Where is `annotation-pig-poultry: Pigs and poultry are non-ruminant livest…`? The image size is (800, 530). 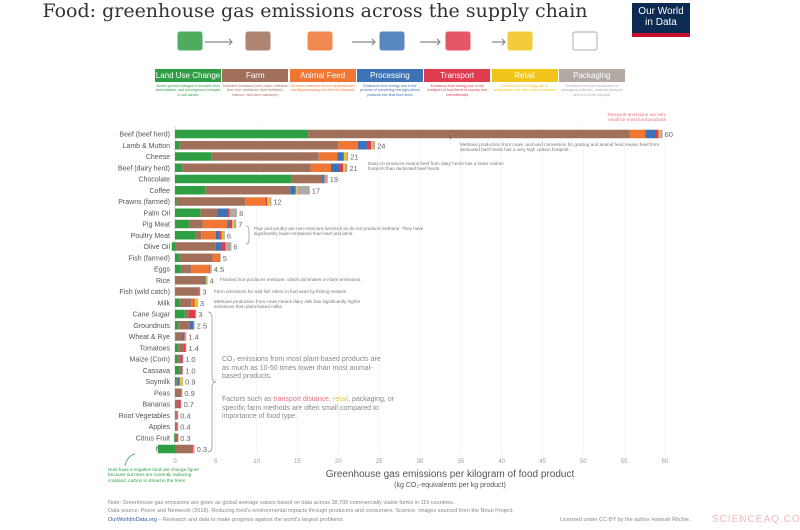 annotation-pig-poultry: Pigs and poultry are non-ruminant livest… is located at coordinates (339, 231).